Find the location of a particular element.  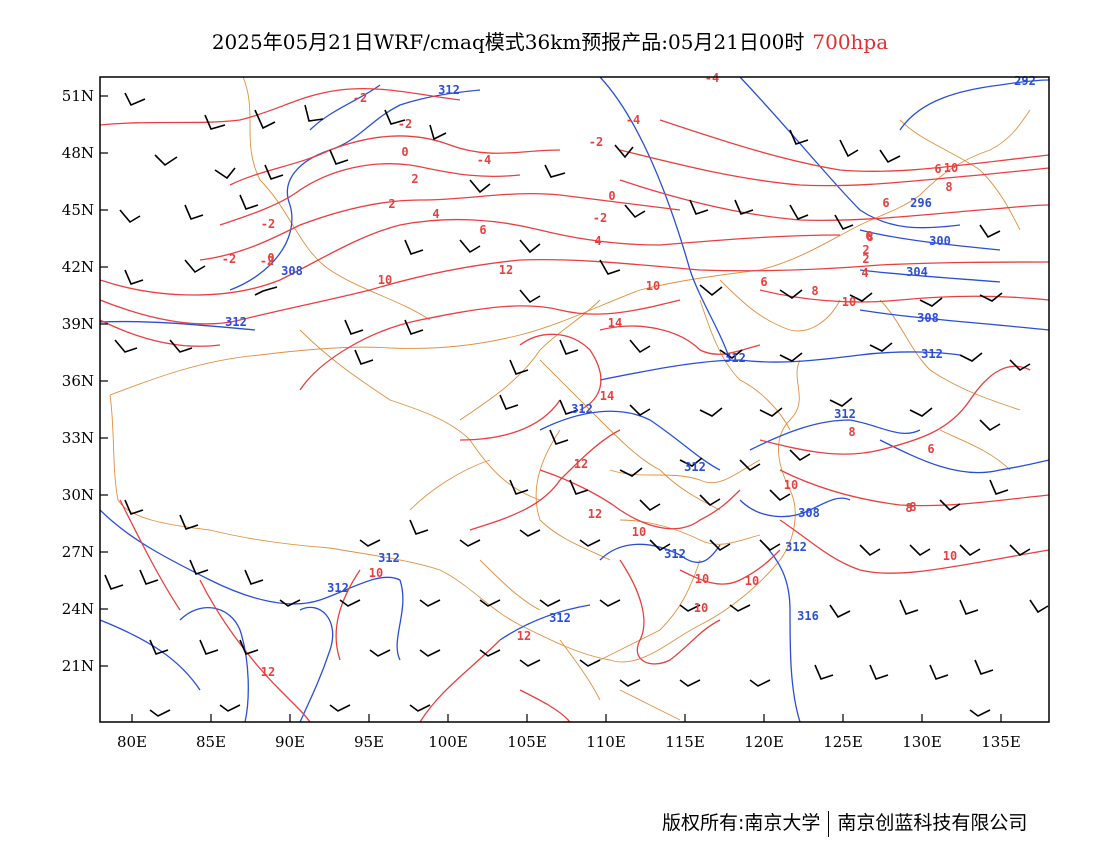

lon-tick-label: 130E is located at coordinates (922, 742).